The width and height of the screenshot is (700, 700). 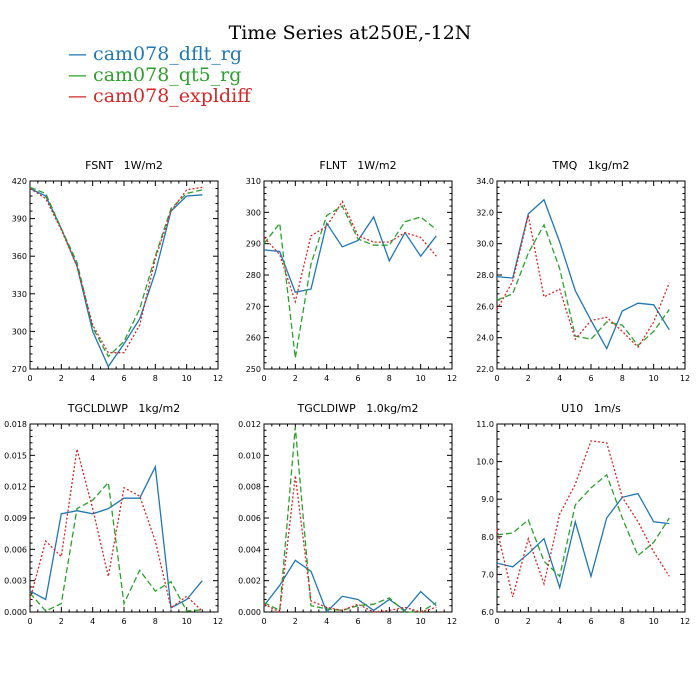 What do you see at coordinates (357, 165) in the screenshot?
I see `chart-title-flnt: FLNT 1W/m2` at bounding box center [357, 165].